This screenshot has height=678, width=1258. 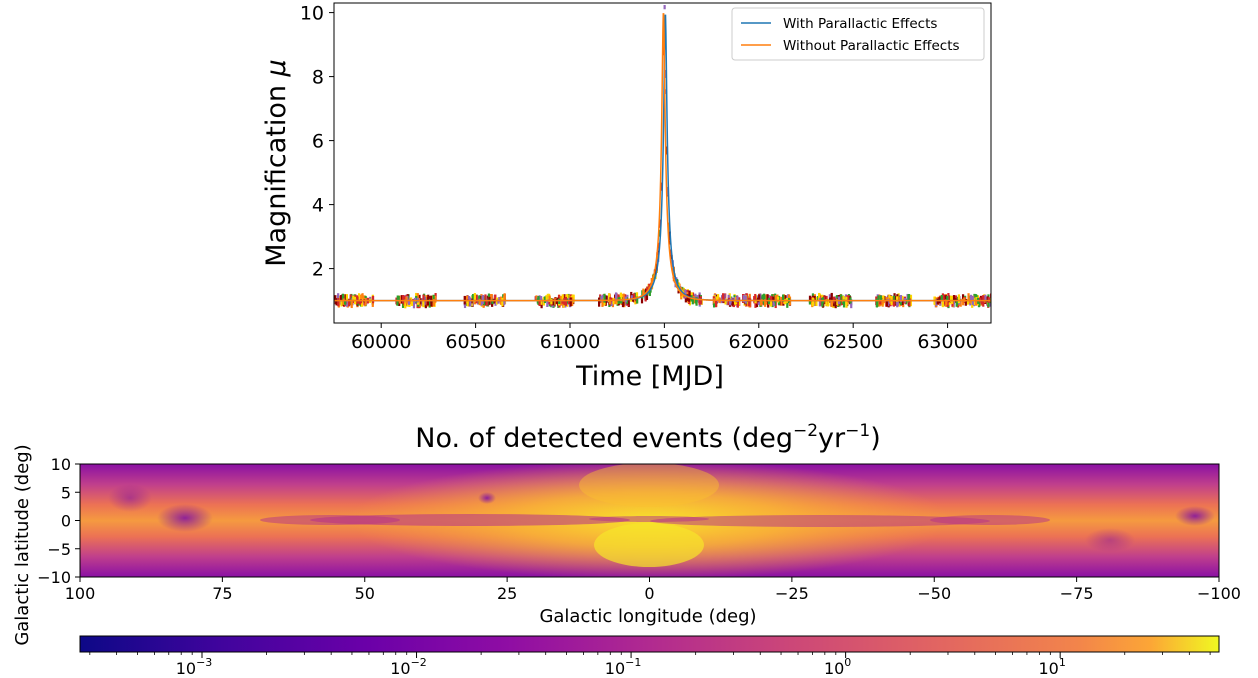 What do you see at coordinates (1077, 593) in the screenshot?
I see `heatmap-x-tick-label: −75` at bounding box center [1077, 593].